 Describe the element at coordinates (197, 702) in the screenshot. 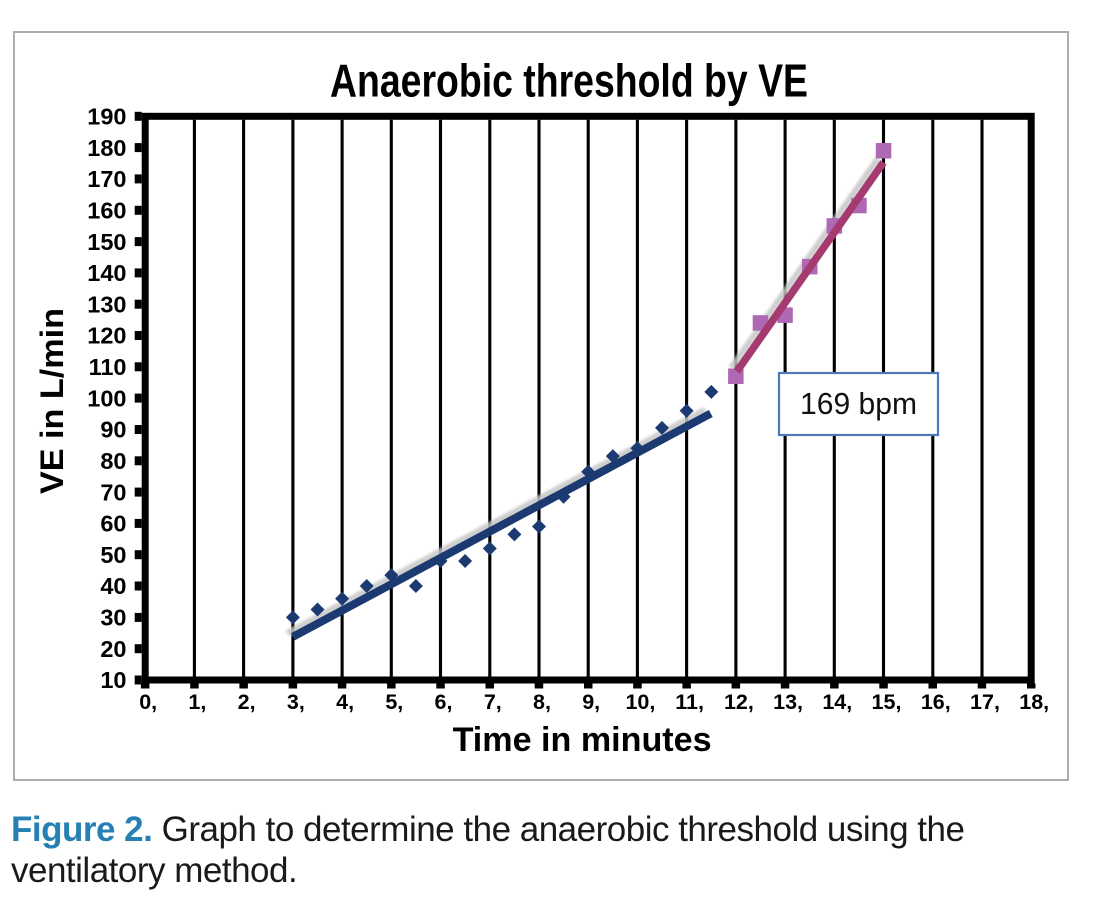

I see `svg-text: 1,` at that location.